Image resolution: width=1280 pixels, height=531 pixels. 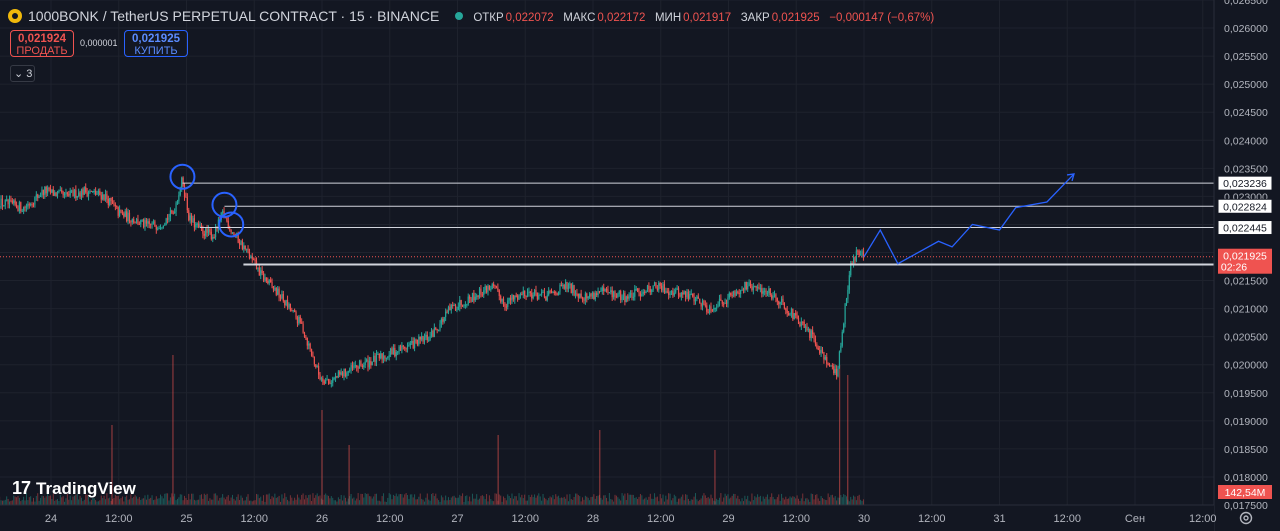 What do you see at coordinates (1245, 261) in the screenshot?
I see `current-price-tag` at bounding box center [1245, 261].